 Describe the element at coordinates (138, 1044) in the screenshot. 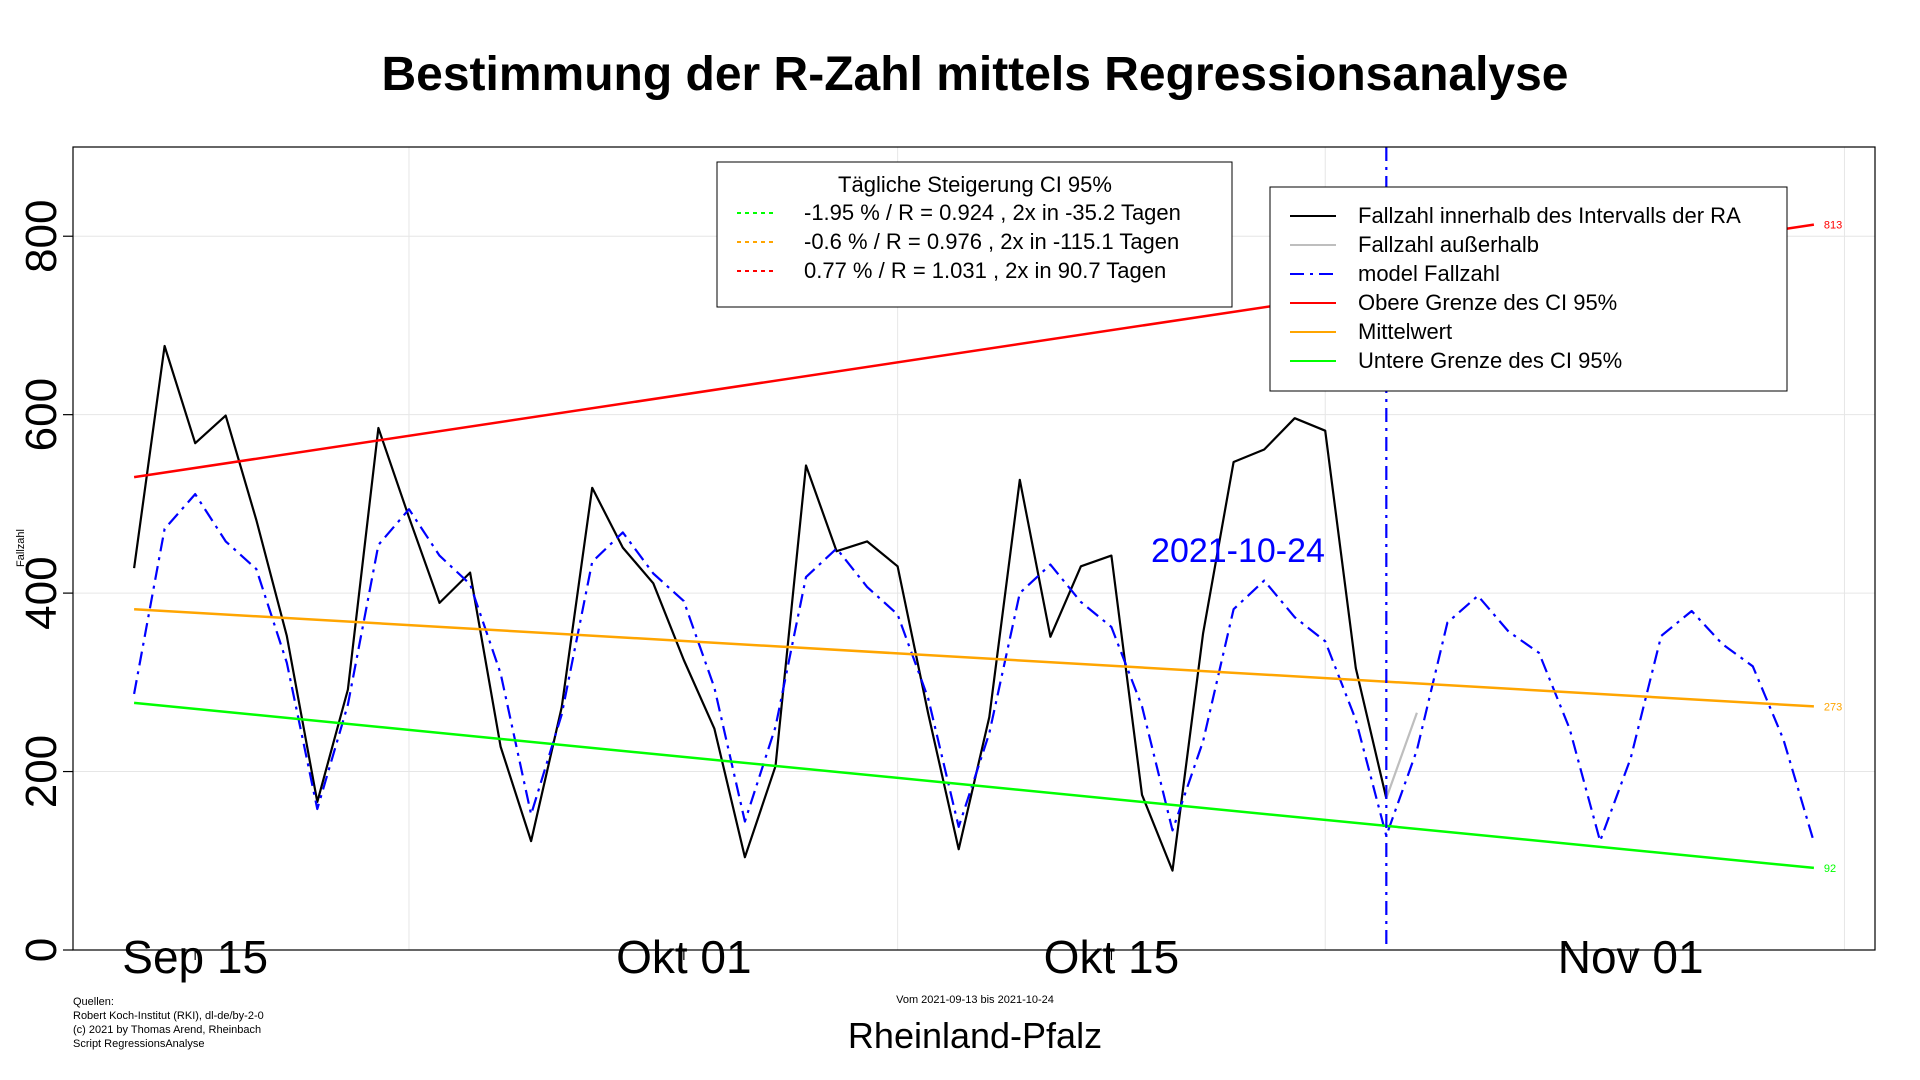

I see `source-line-3: Script RegressionsAnalyse` at that location.